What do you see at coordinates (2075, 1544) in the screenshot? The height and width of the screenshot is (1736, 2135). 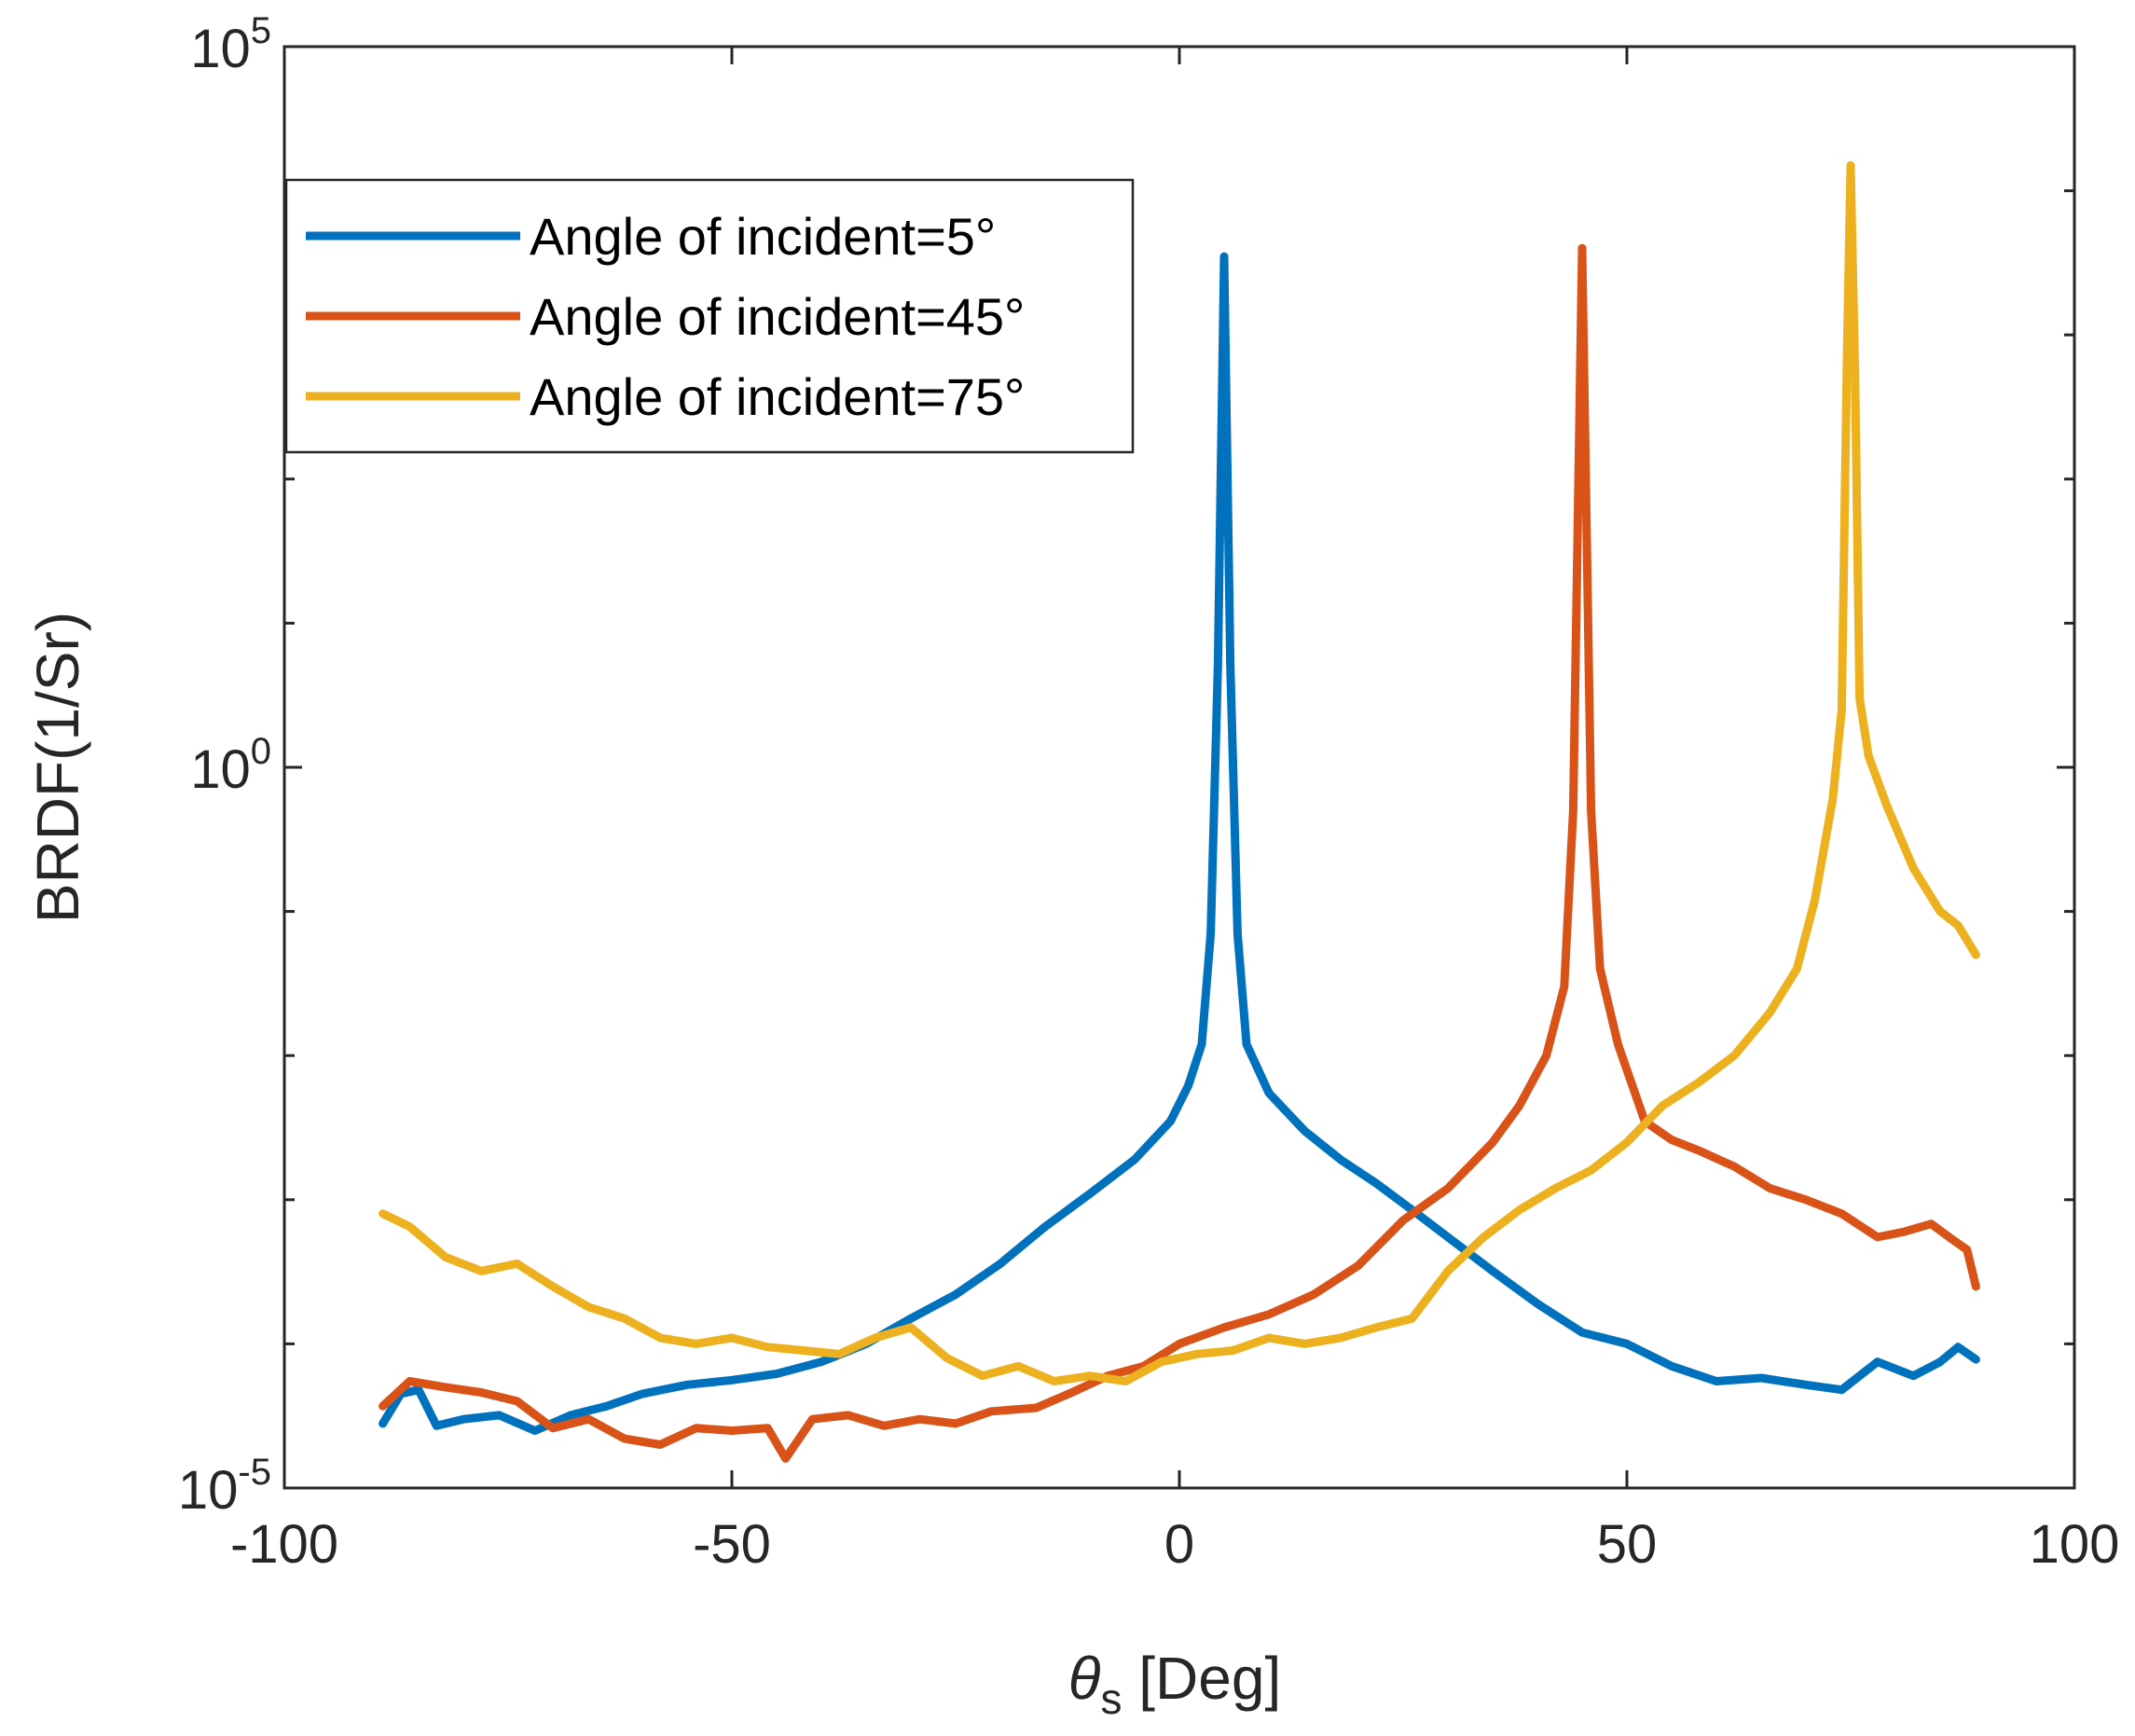 I see `x-tick-label-4: 100` at bounding box center [2075, 1544].